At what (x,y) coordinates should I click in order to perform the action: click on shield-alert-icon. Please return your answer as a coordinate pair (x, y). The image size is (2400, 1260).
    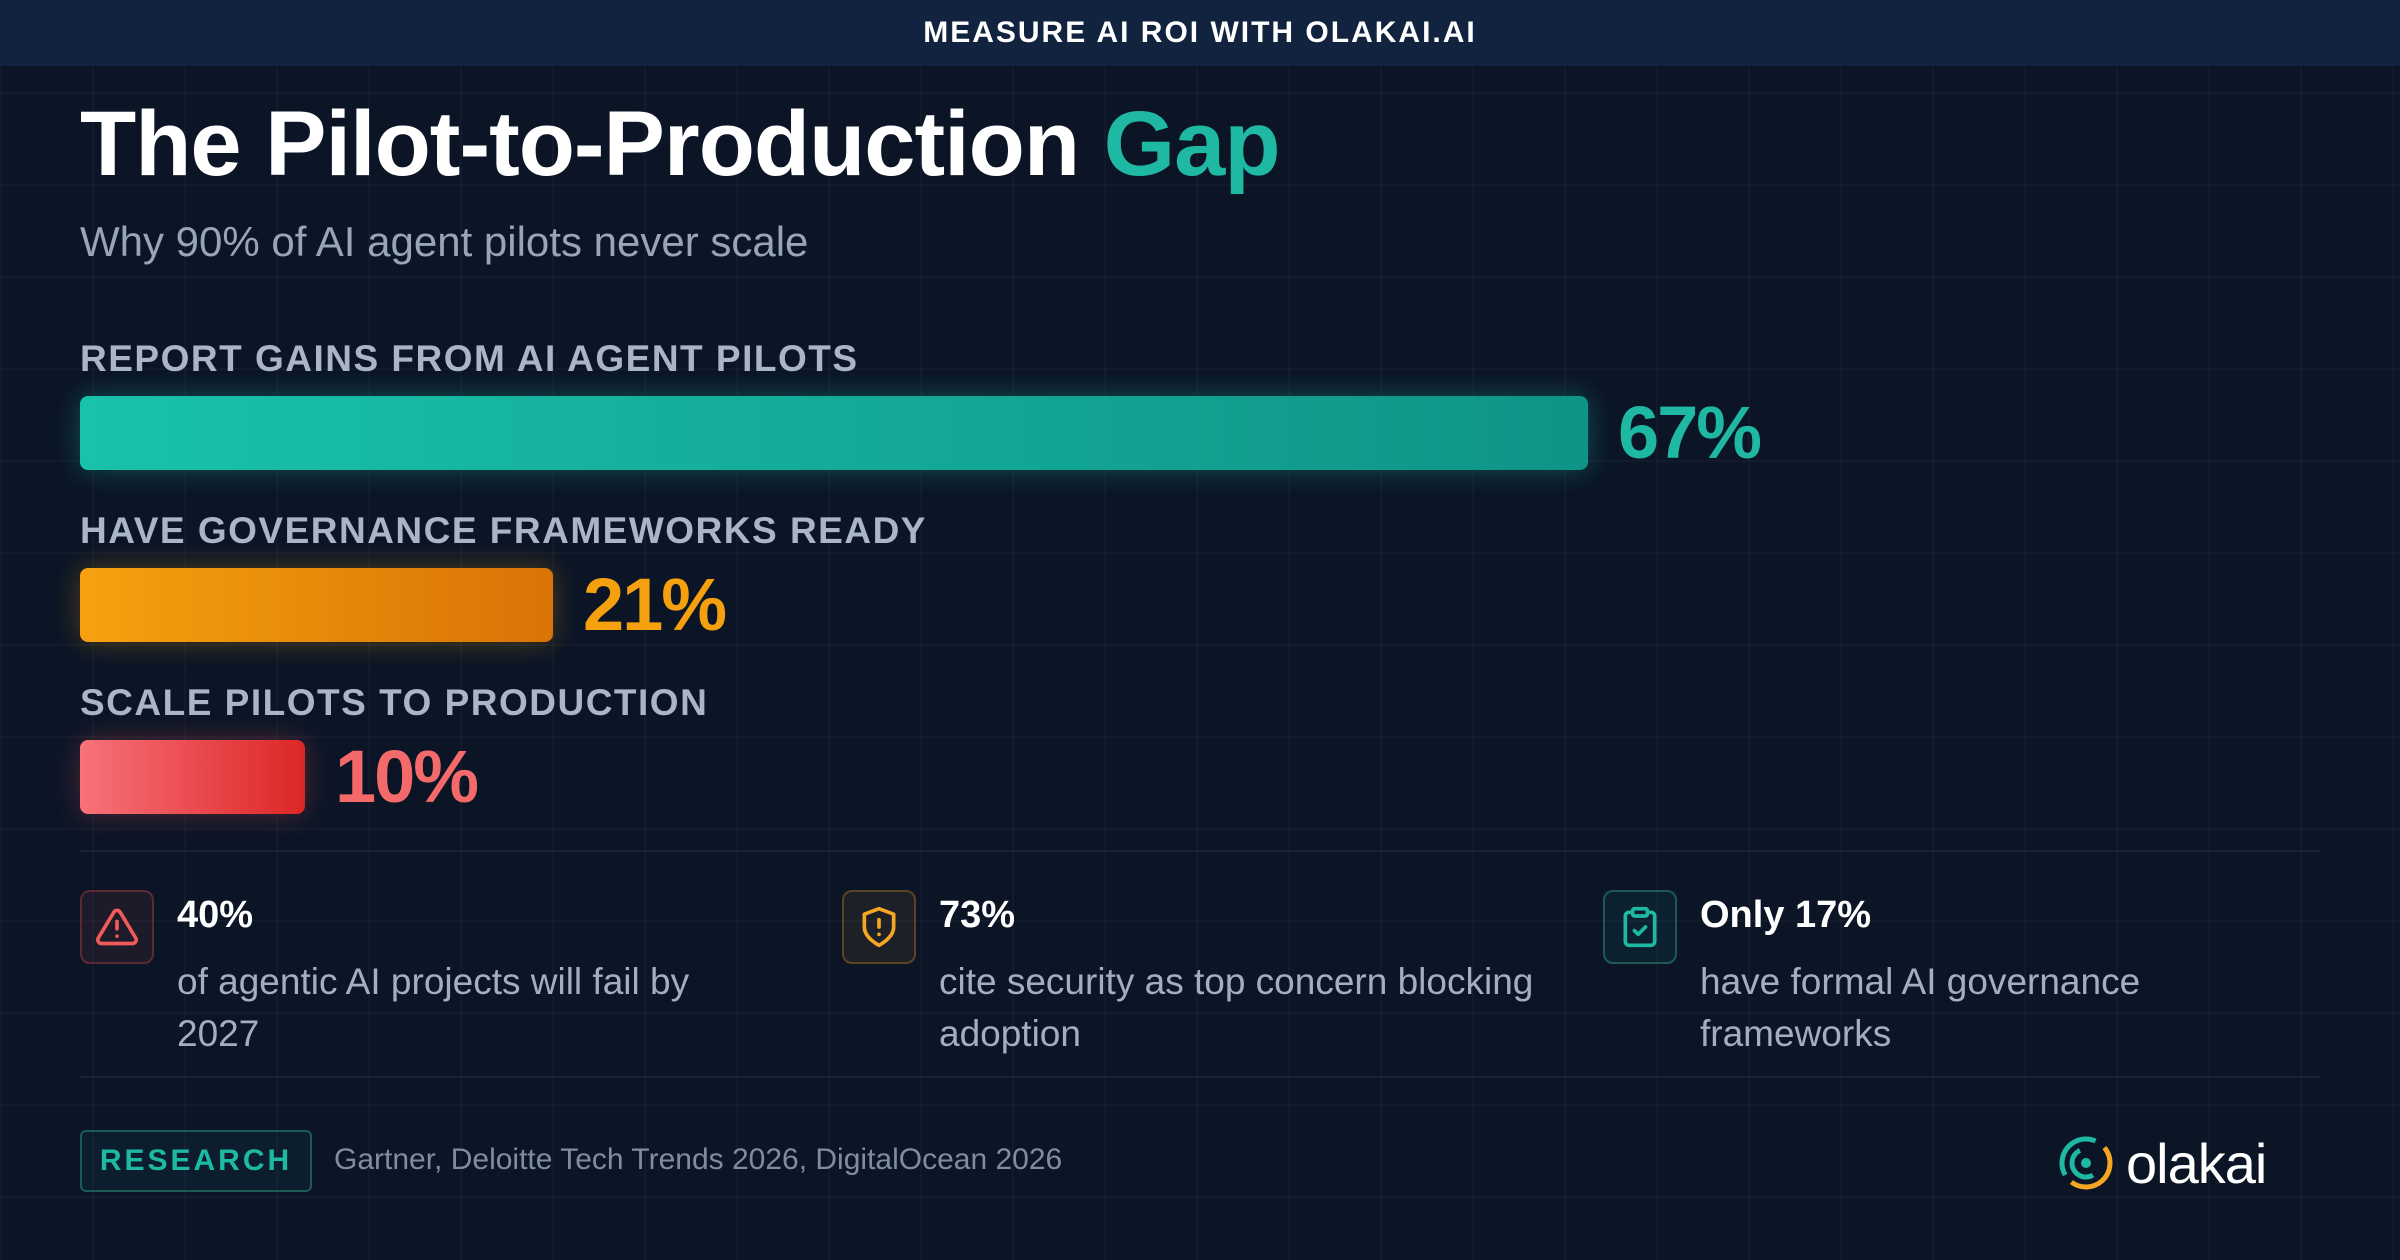
    Looking at the image, I should click on (879, 927).